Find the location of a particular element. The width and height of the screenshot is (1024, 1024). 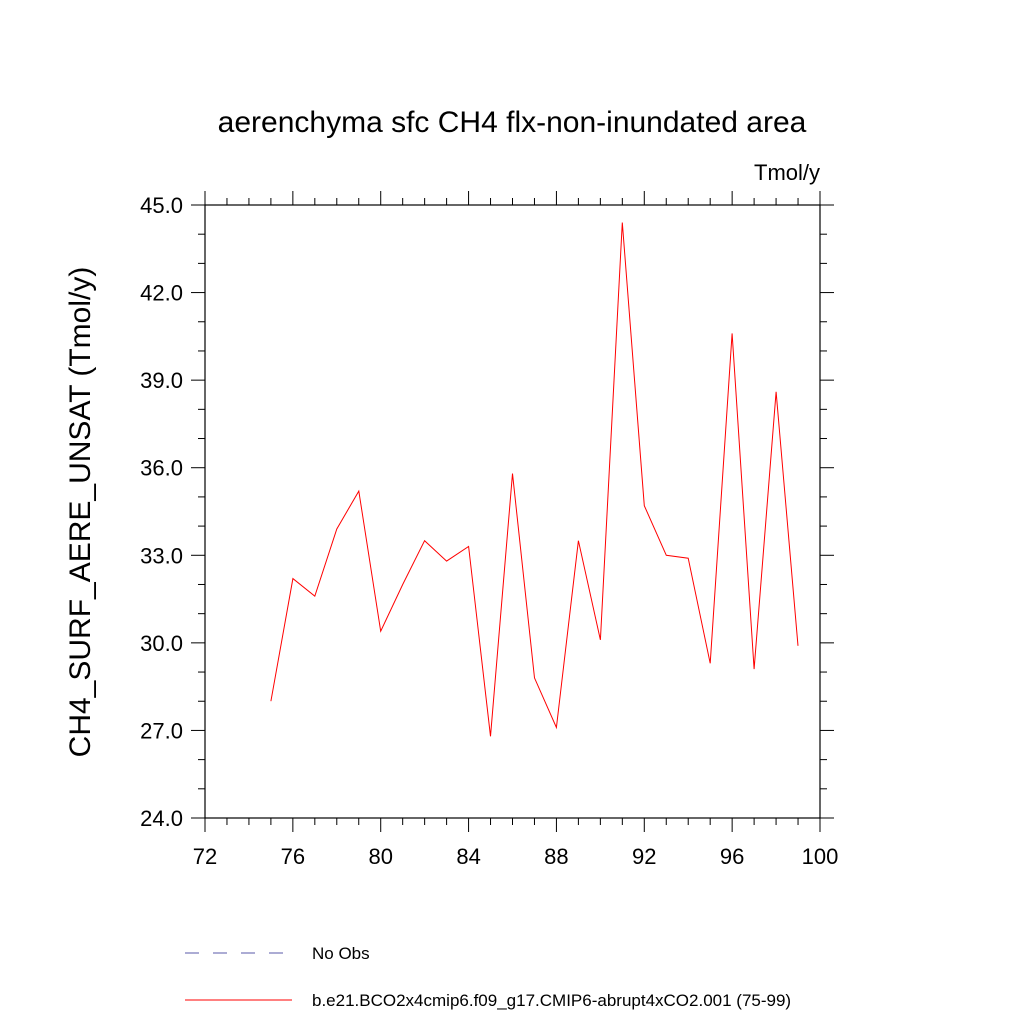

x-tick-label: 92 is located at coordinates (644, 856).